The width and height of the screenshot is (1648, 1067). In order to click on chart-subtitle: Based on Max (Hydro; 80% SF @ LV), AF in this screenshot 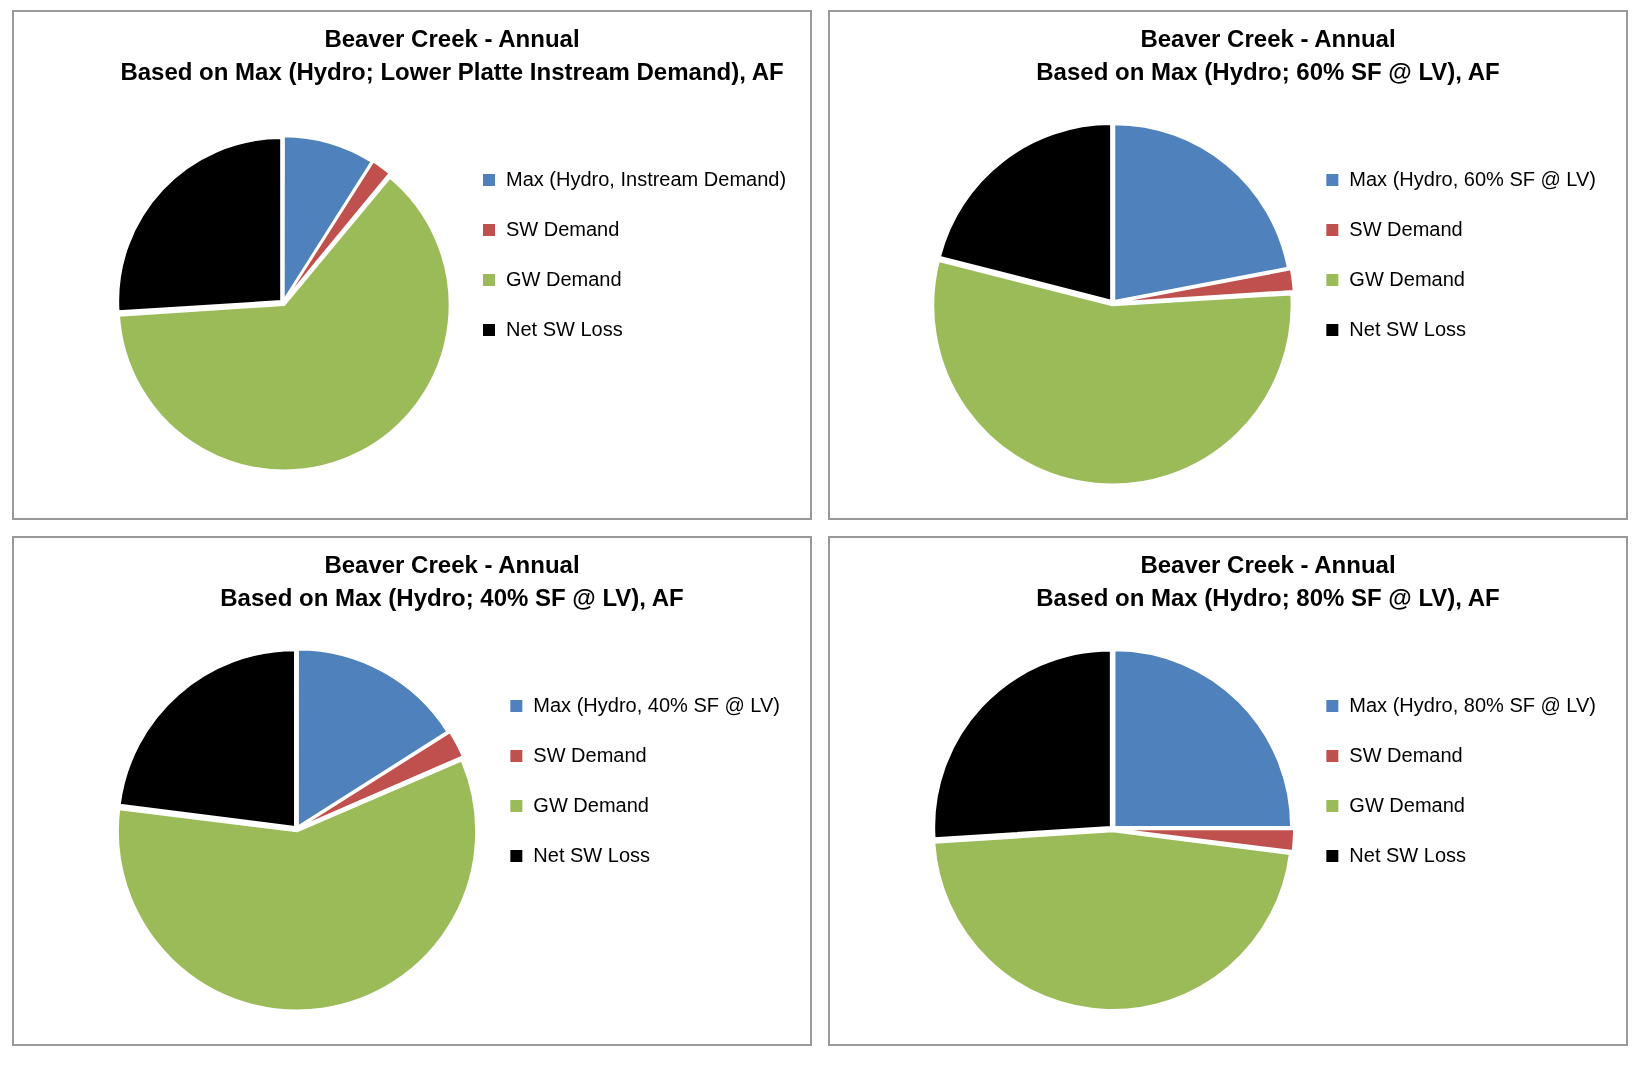, I will do `click(1268, 597)`.